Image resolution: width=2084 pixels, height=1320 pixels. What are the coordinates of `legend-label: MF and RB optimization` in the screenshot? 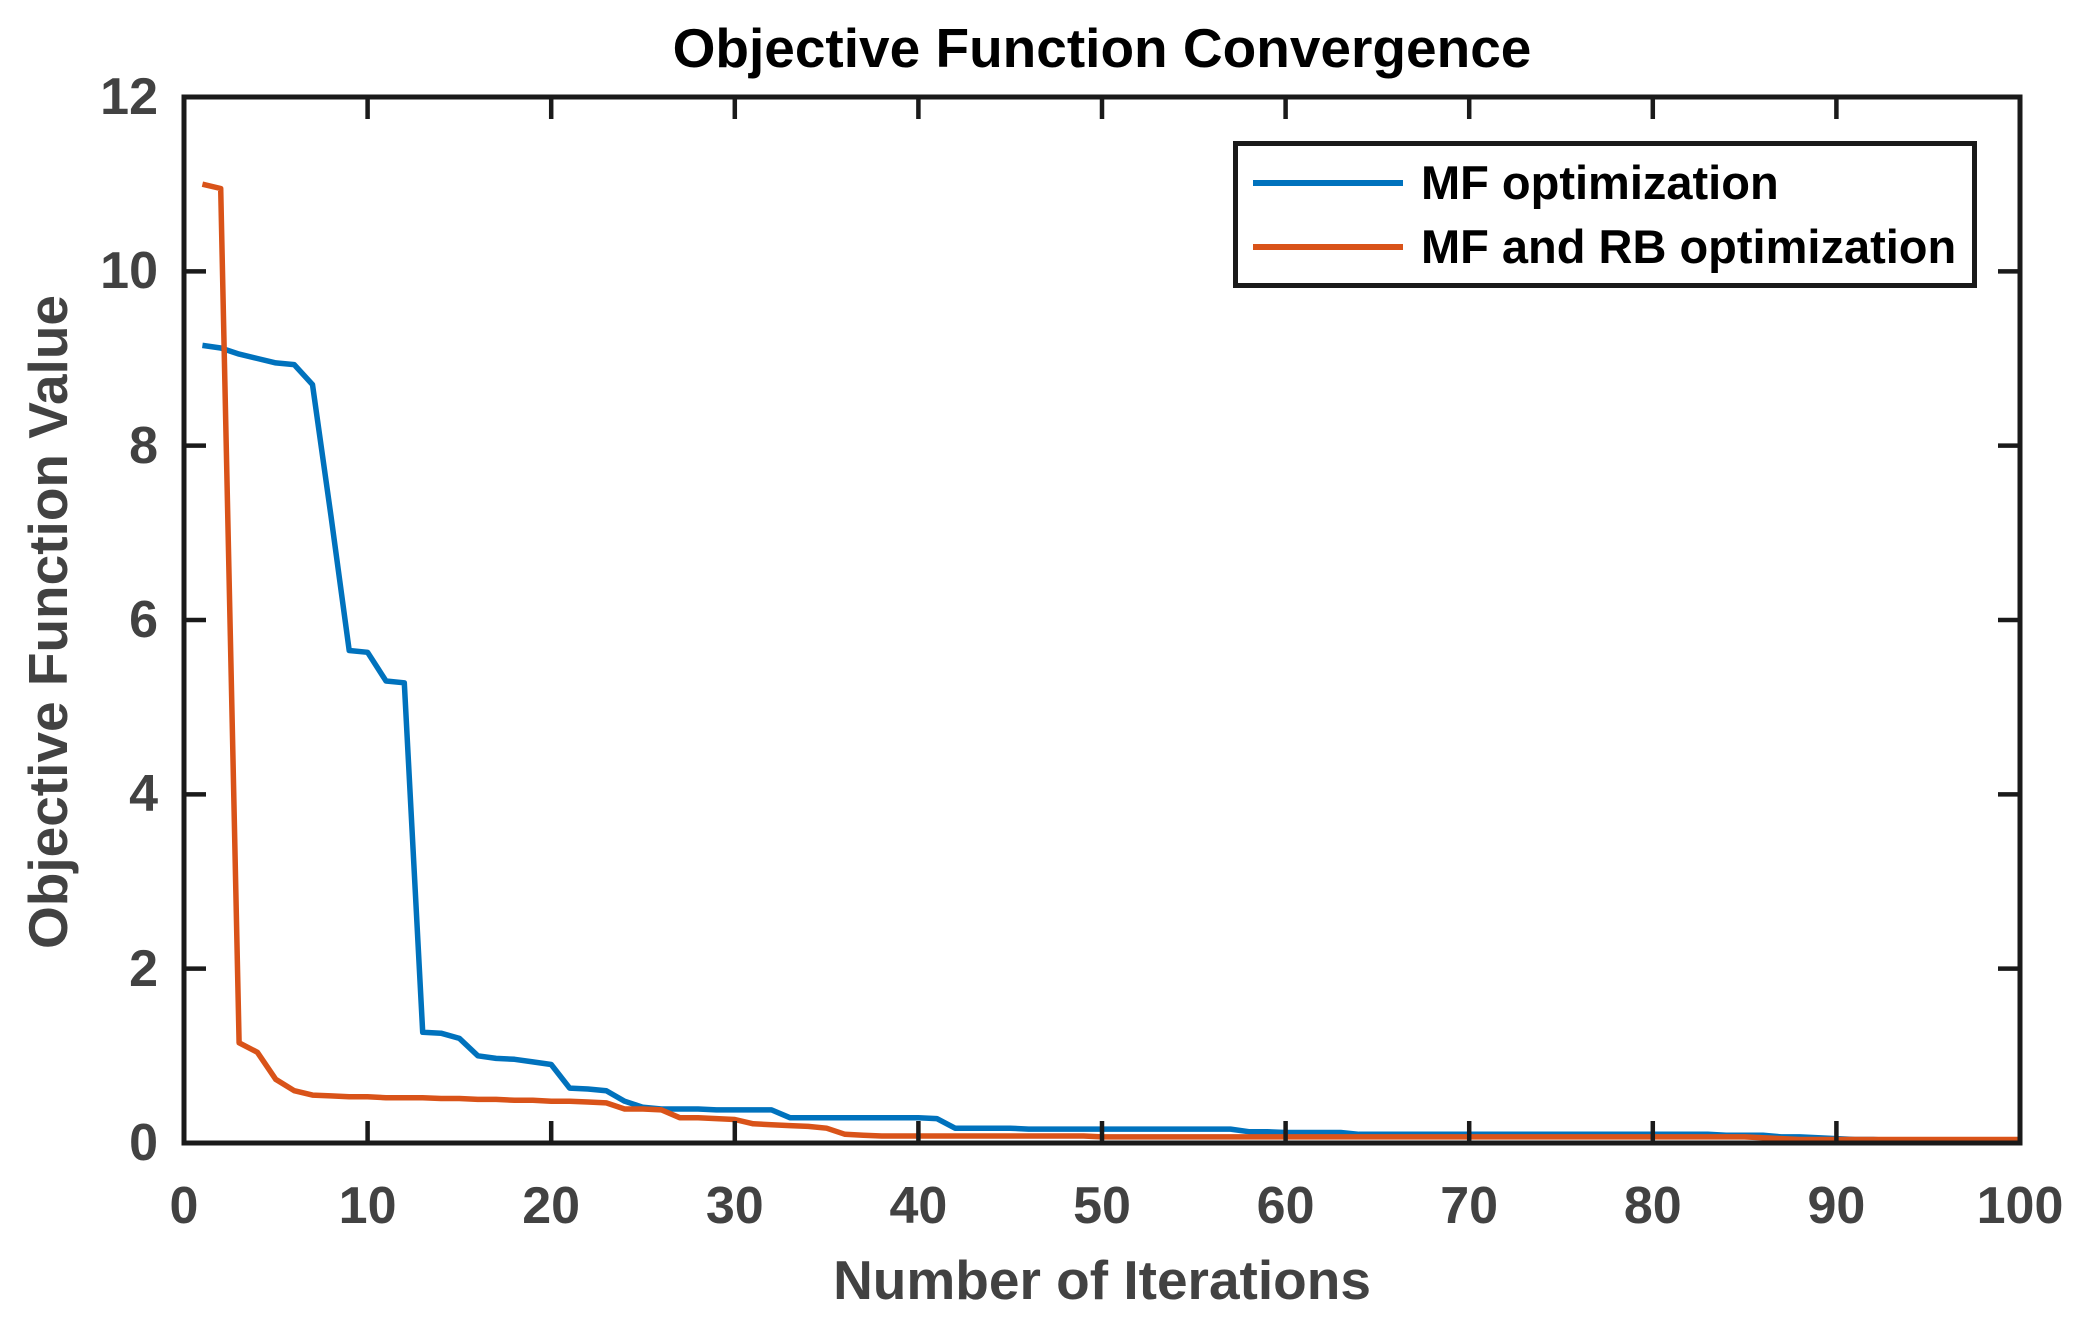 It's located at (1689, 246).